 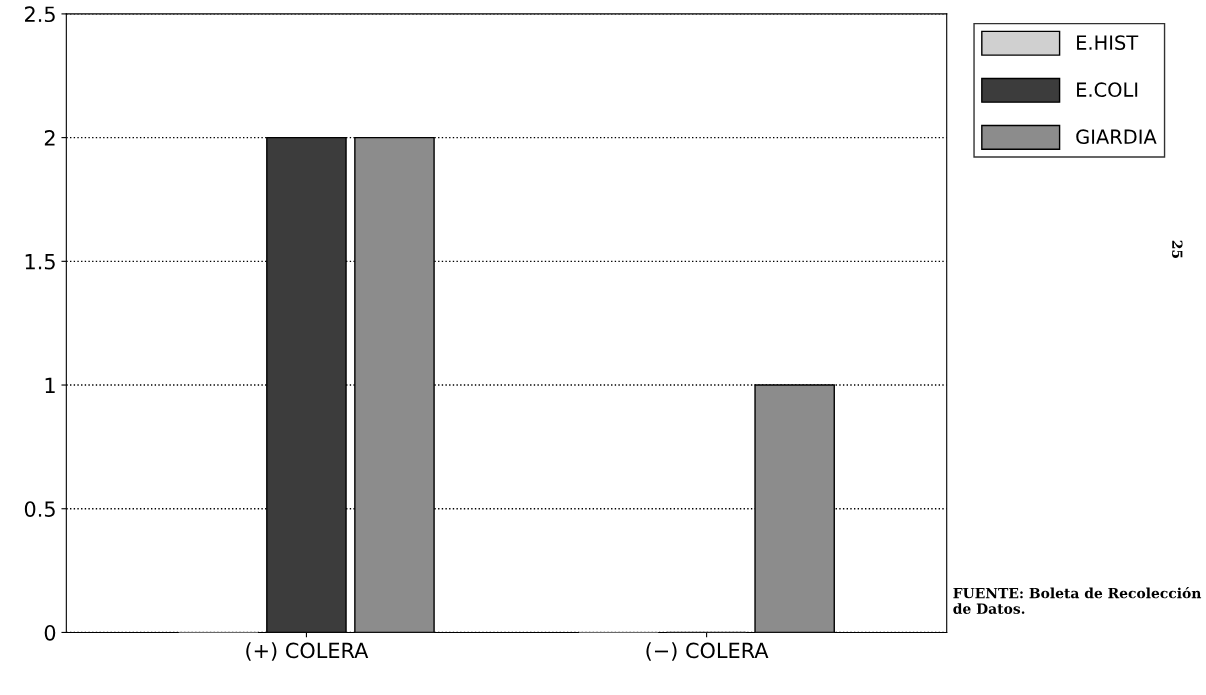 I want to click on y-tick-label: 1, so click(x=50, y=385).